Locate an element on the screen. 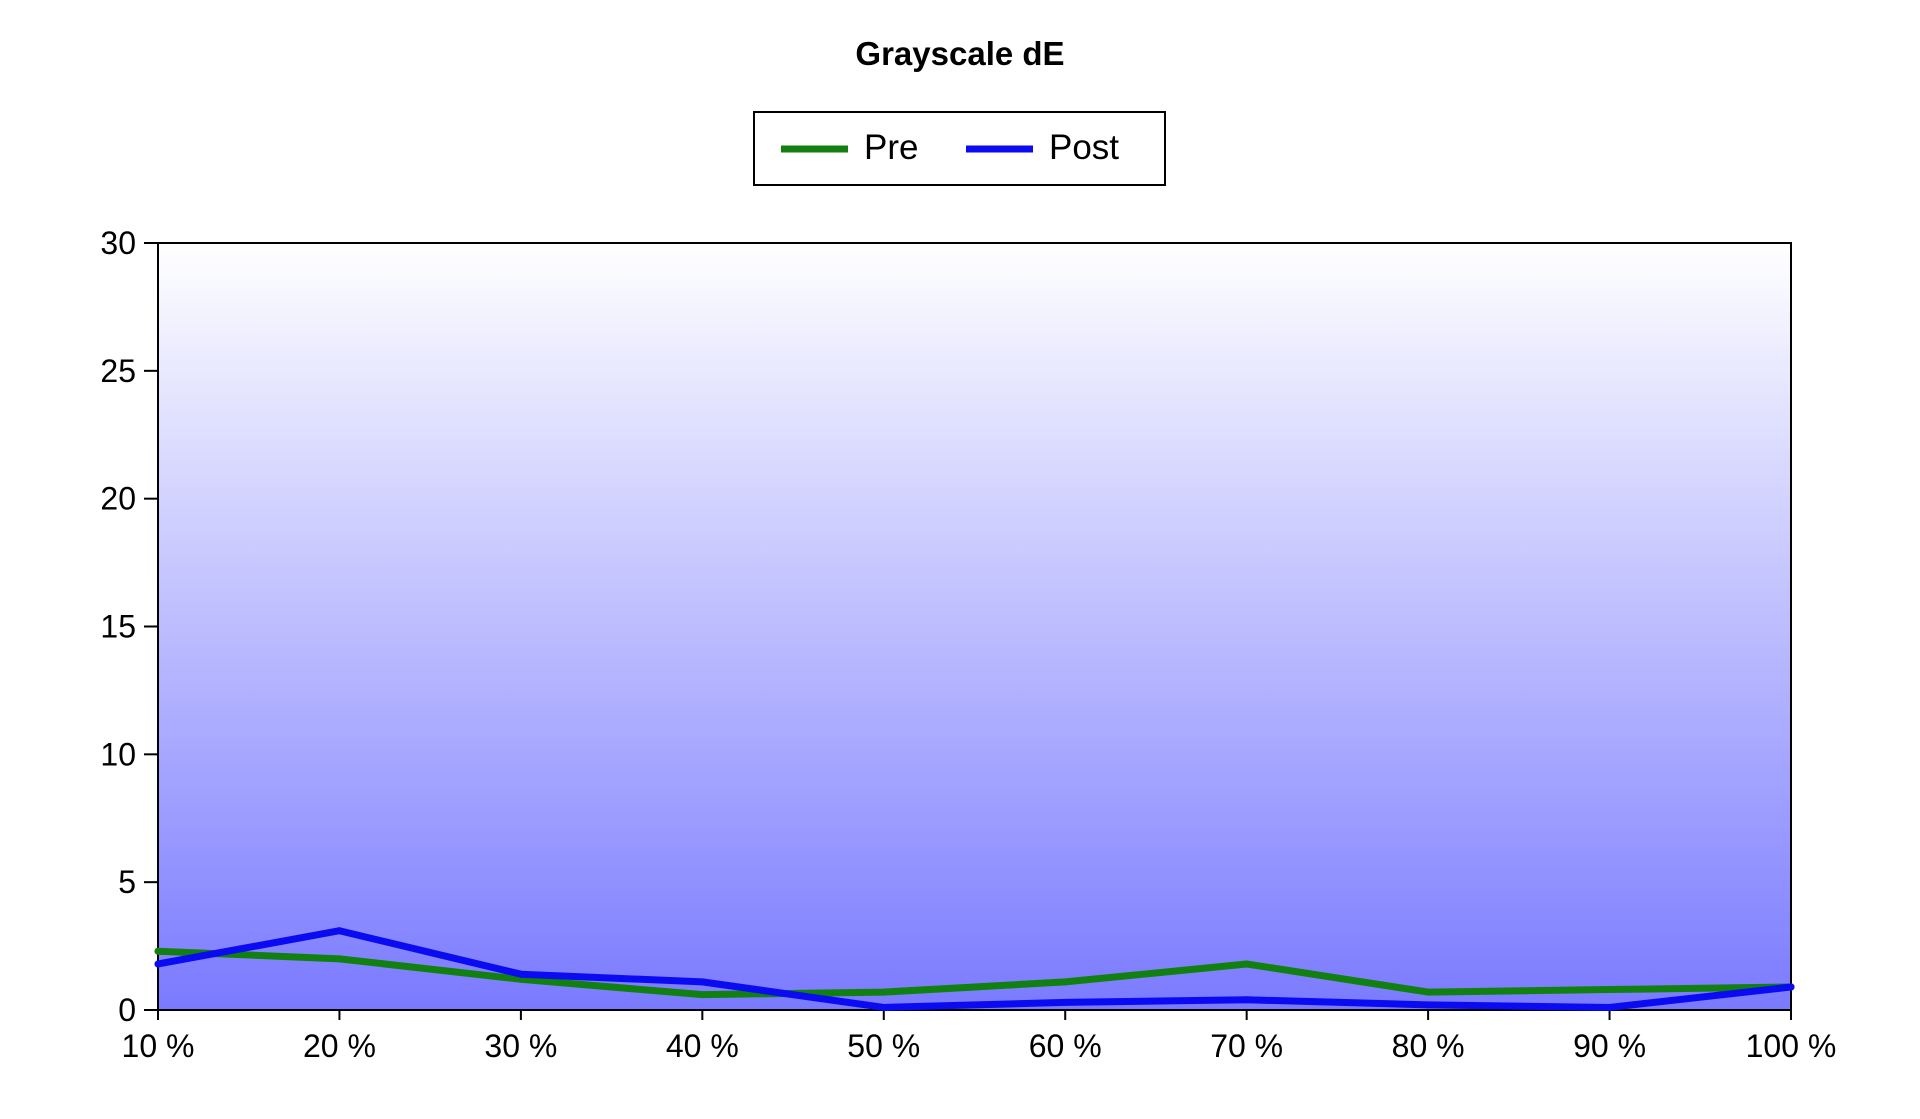 The width and height of the screenshot is (1920, 1119). x-tick-label: 80 % is located at coordinates (1428, 1046).